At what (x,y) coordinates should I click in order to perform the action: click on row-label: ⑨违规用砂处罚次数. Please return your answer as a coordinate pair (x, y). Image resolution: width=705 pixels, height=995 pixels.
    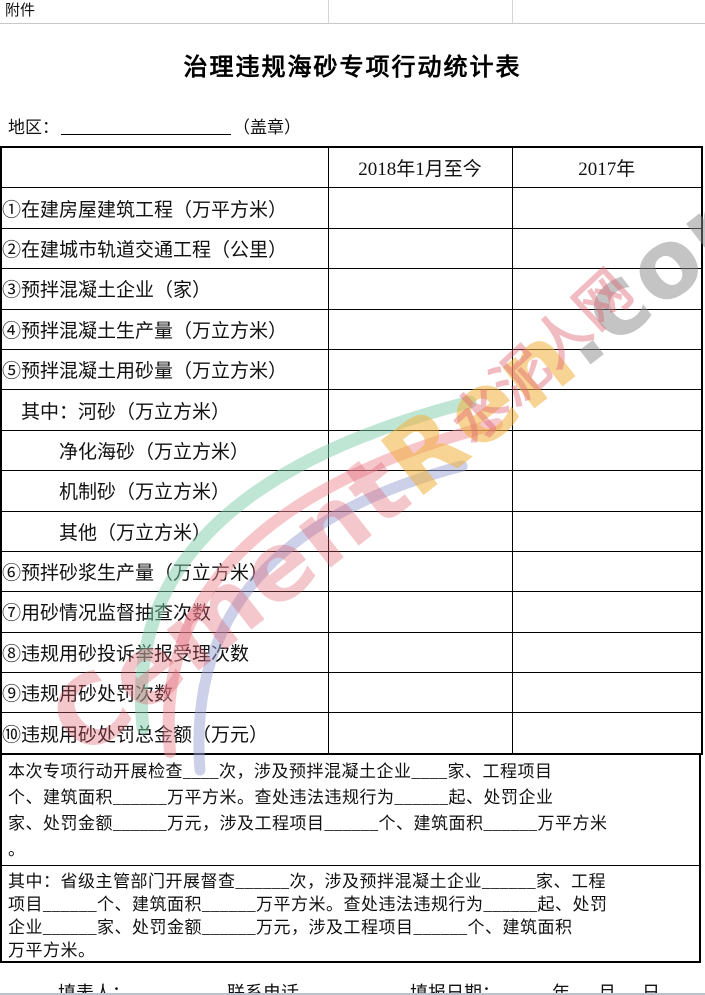
    Looking at the image, I should click on (164, 693).